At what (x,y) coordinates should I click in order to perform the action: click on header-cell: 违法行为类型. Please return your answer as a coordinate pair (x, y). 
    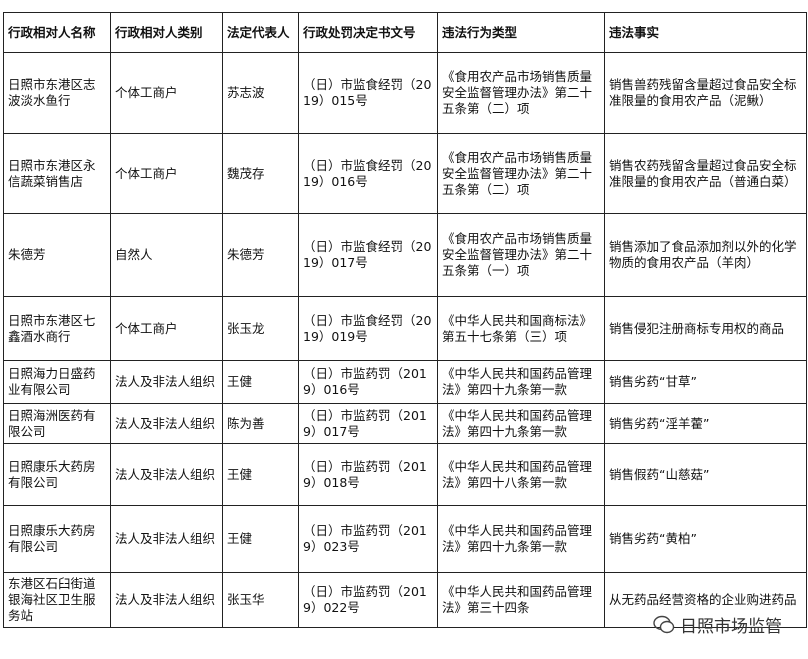
    Looking at the image, I should click on (521, 32).